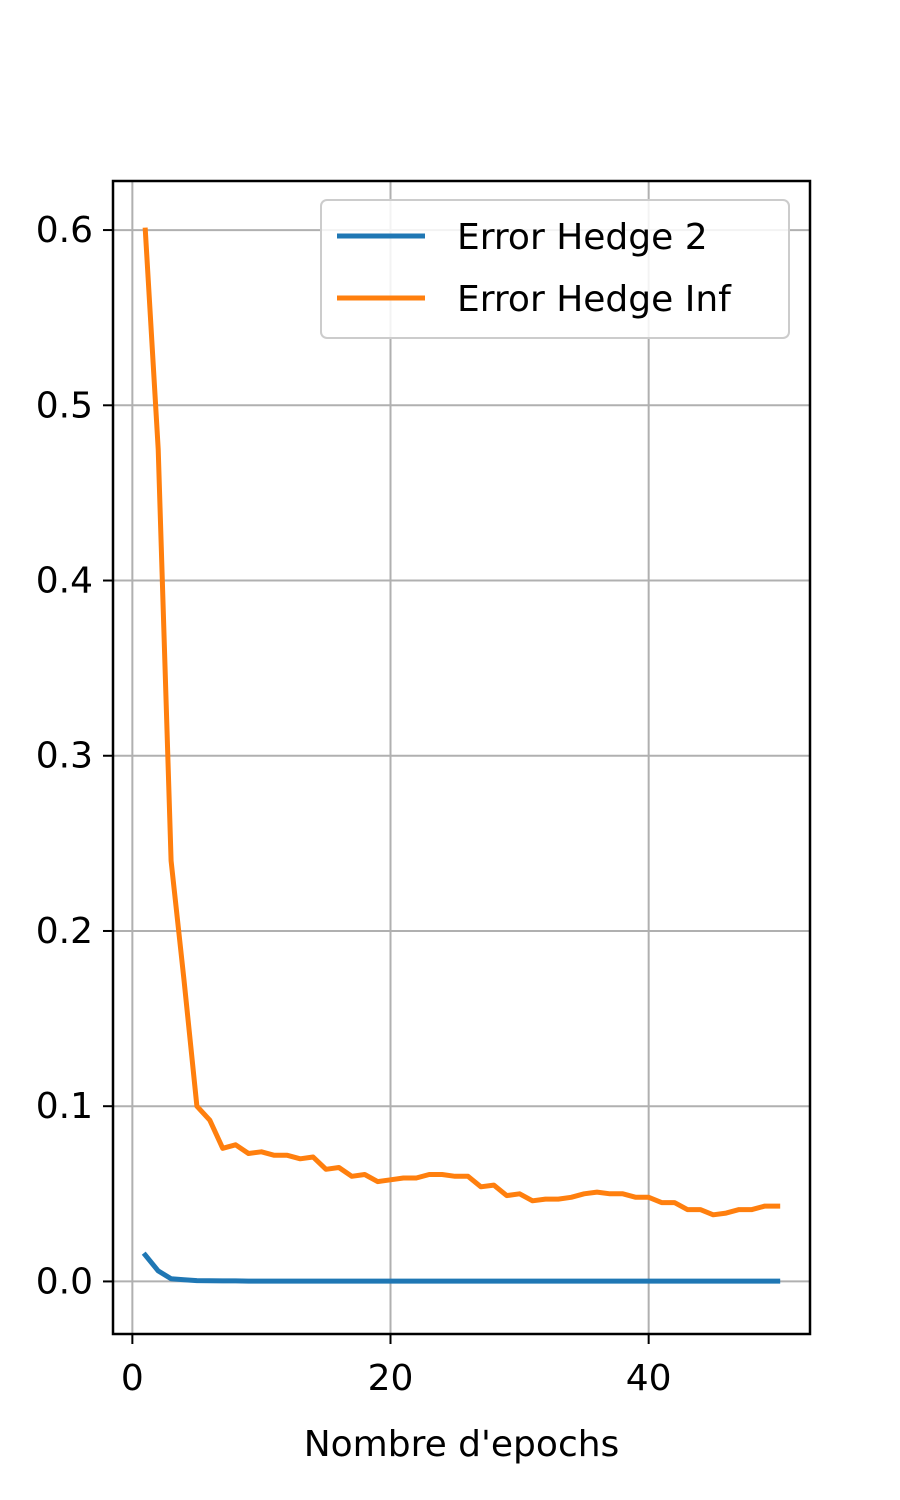 Image resolution: width=900 pixels, height=1500 pixels. I want to click on y-tick-label: 0.4, so click(64, 581).